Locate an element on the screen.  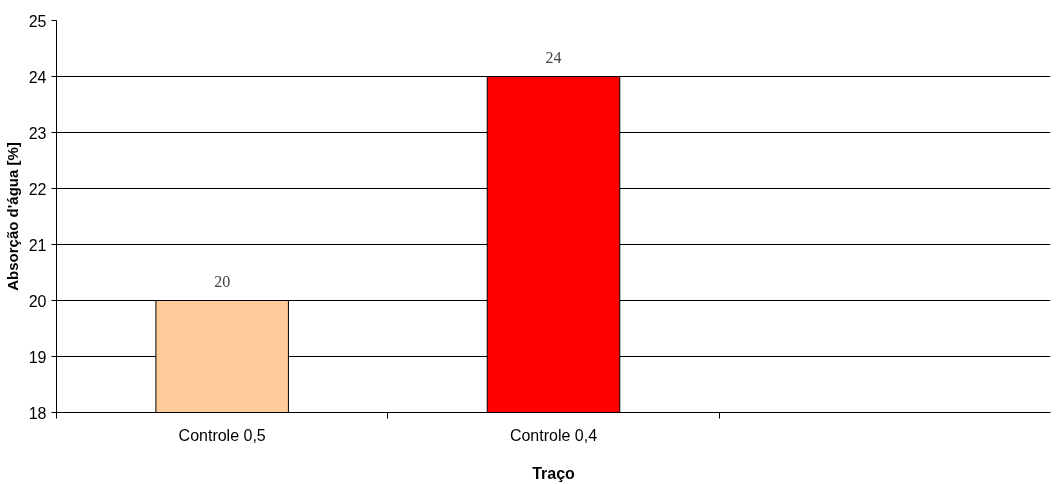
x-tick-label: Controle 0,4 is located at coordinates (553, 435).